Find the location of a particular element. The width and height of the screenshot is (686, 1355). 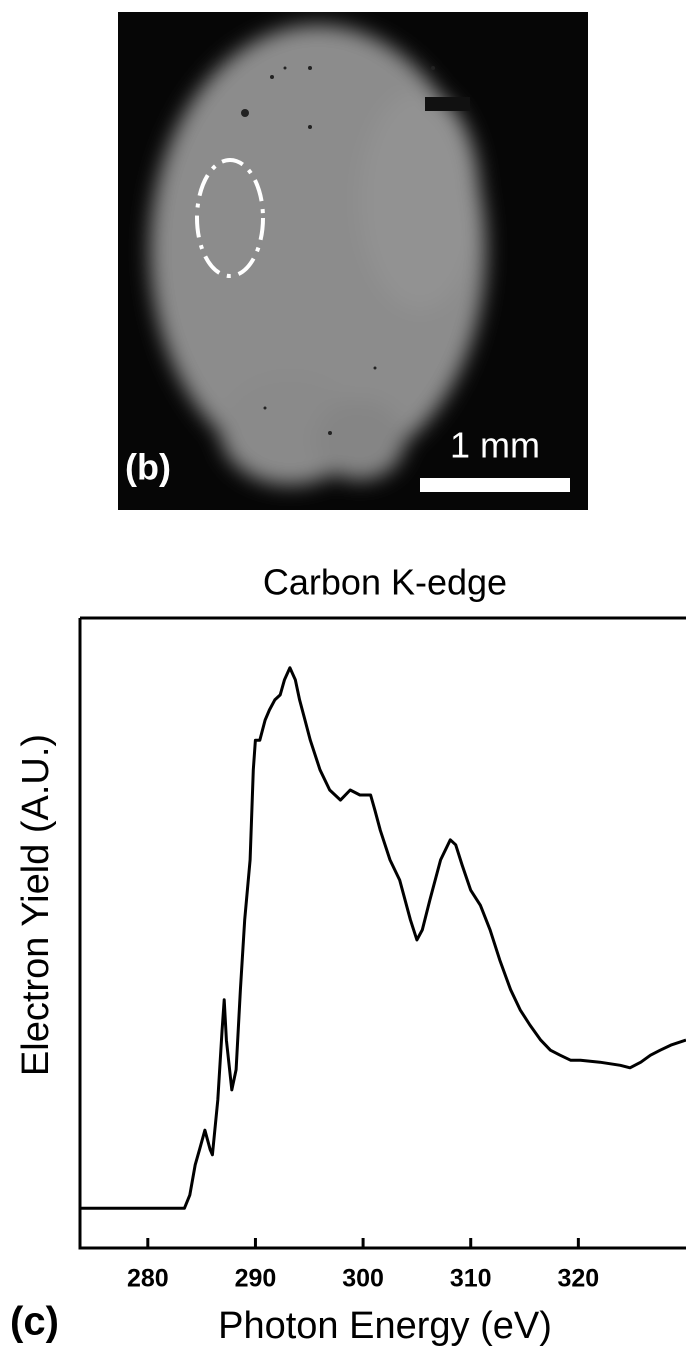

x-axis-label: Photon Energy (eV) is located at coordinates (385, 1326).